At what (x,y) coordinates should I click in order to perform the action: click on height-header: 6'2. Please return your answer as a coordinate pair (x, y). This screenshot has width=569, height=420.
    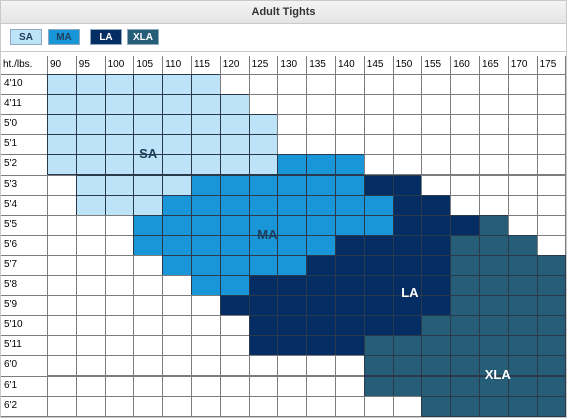
    Looking at the image, I should click on (11, 405).